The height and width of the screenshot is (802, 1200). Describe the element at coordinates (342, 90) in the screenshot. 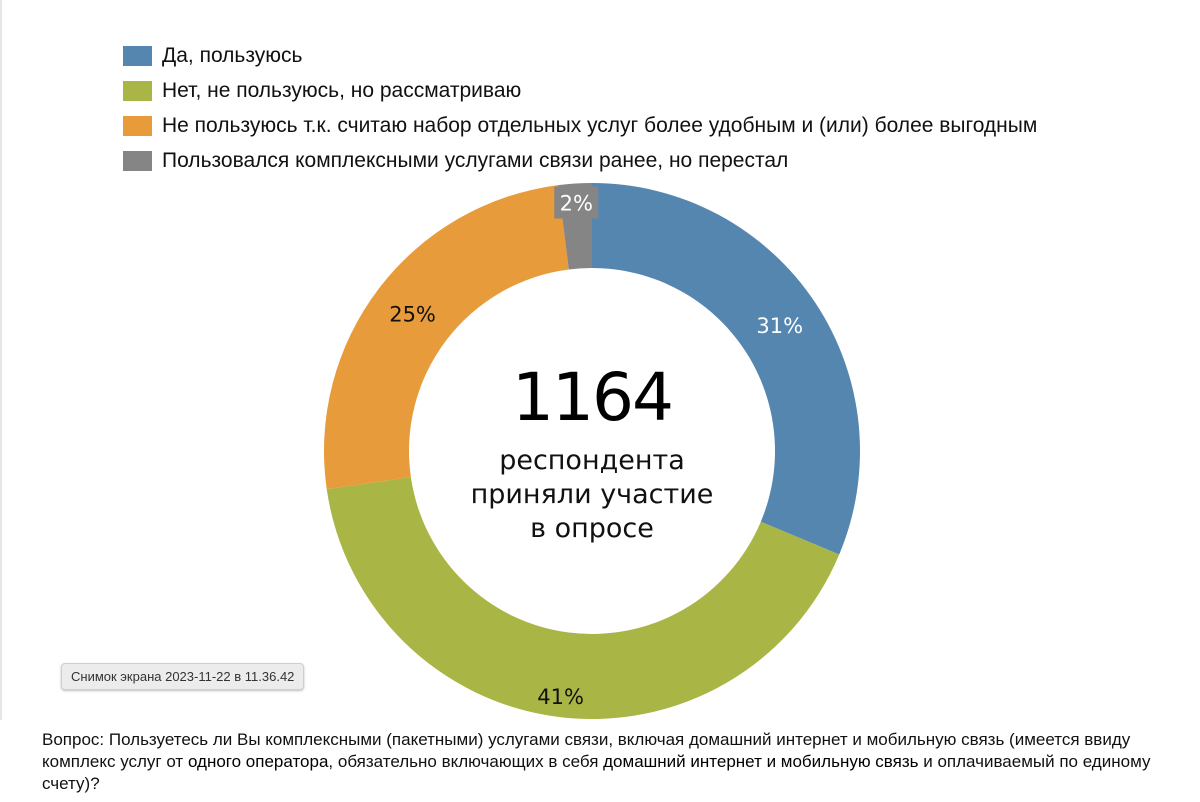

I see `legend-label-considering: Нет, не пользуюсь, но рассматриваю` at that location.